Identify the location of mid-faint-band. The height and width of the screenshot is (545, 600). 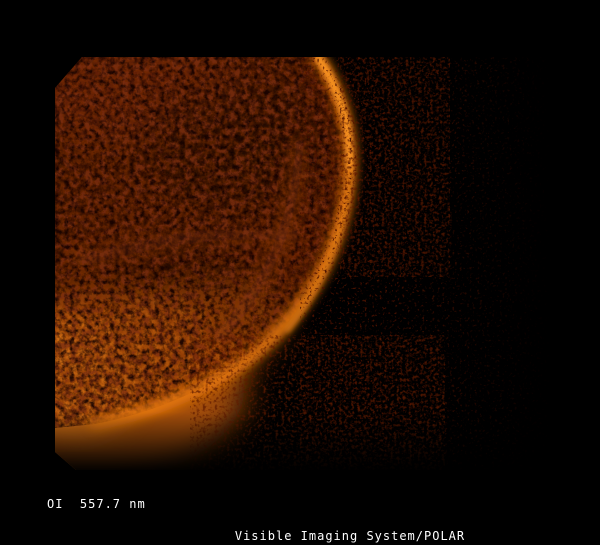
(187, 247).